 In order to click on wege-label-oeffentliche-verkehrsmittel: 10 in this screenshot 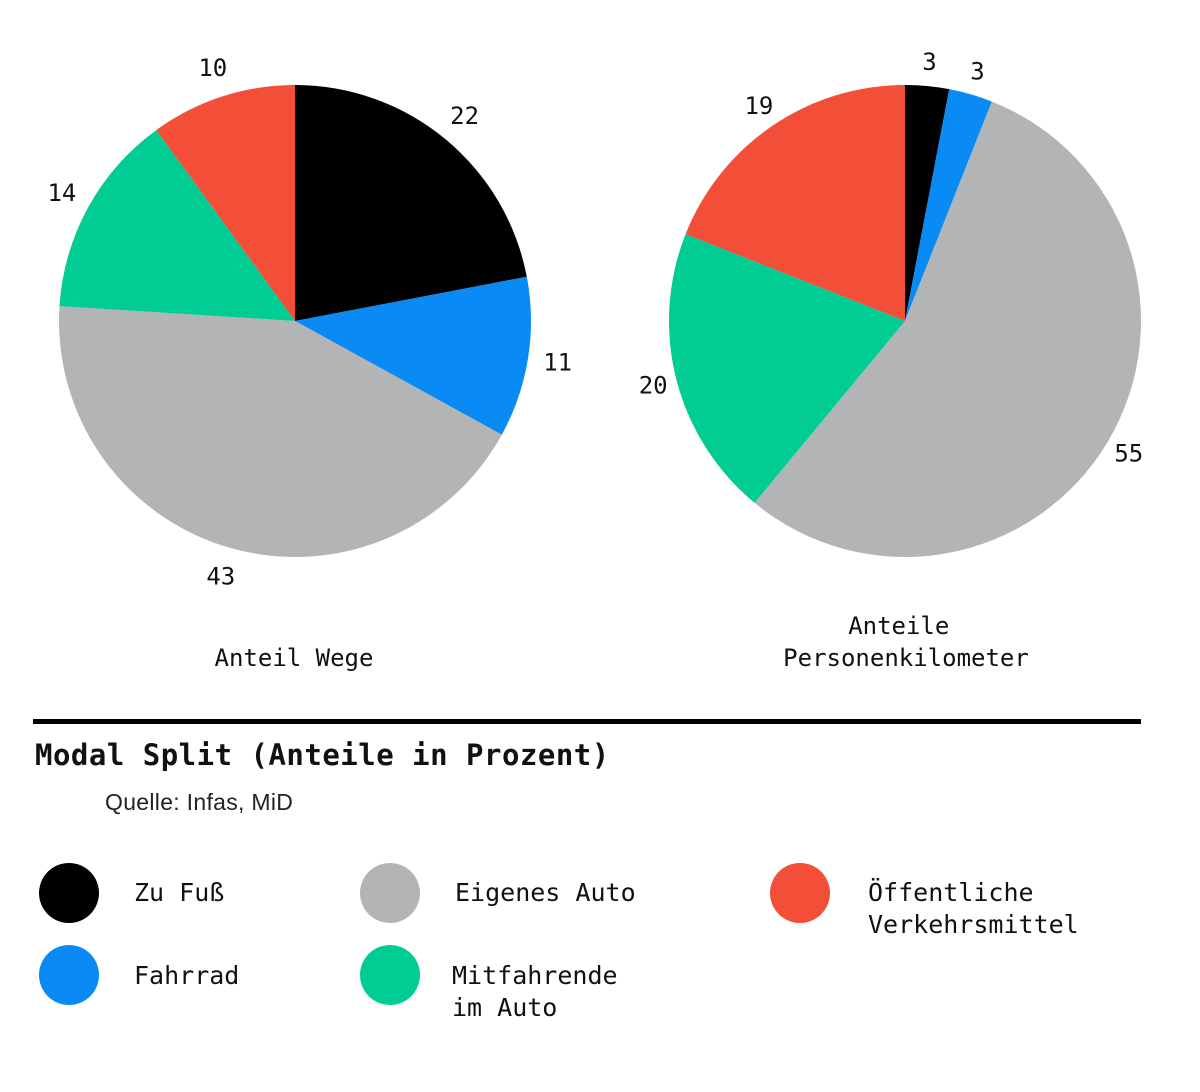, I will do `click(212, 68)`.